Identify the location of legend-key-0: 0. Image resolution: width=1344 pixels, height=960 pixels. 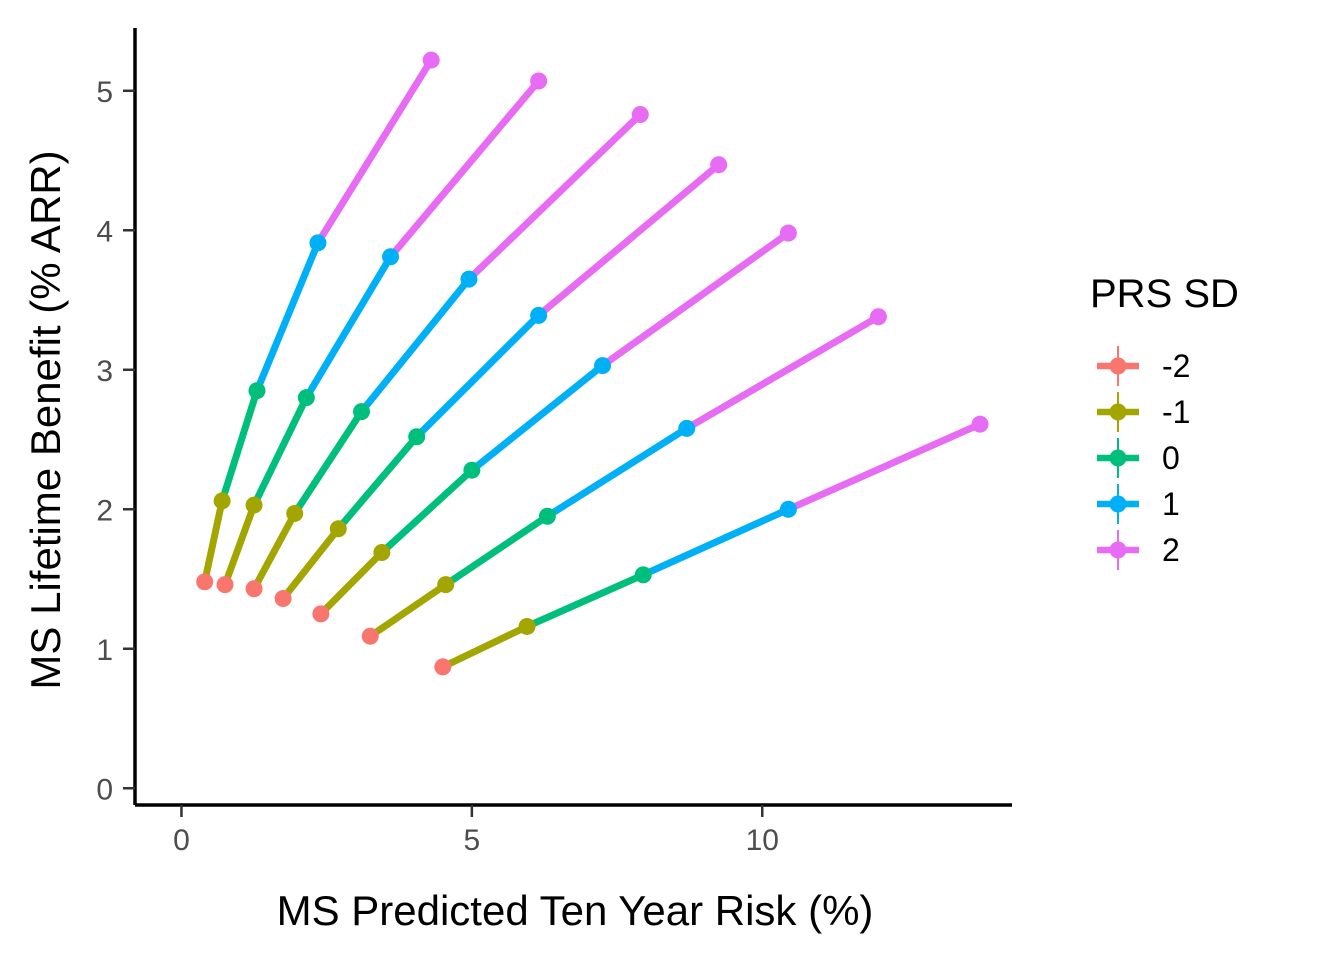
(1138, 458).